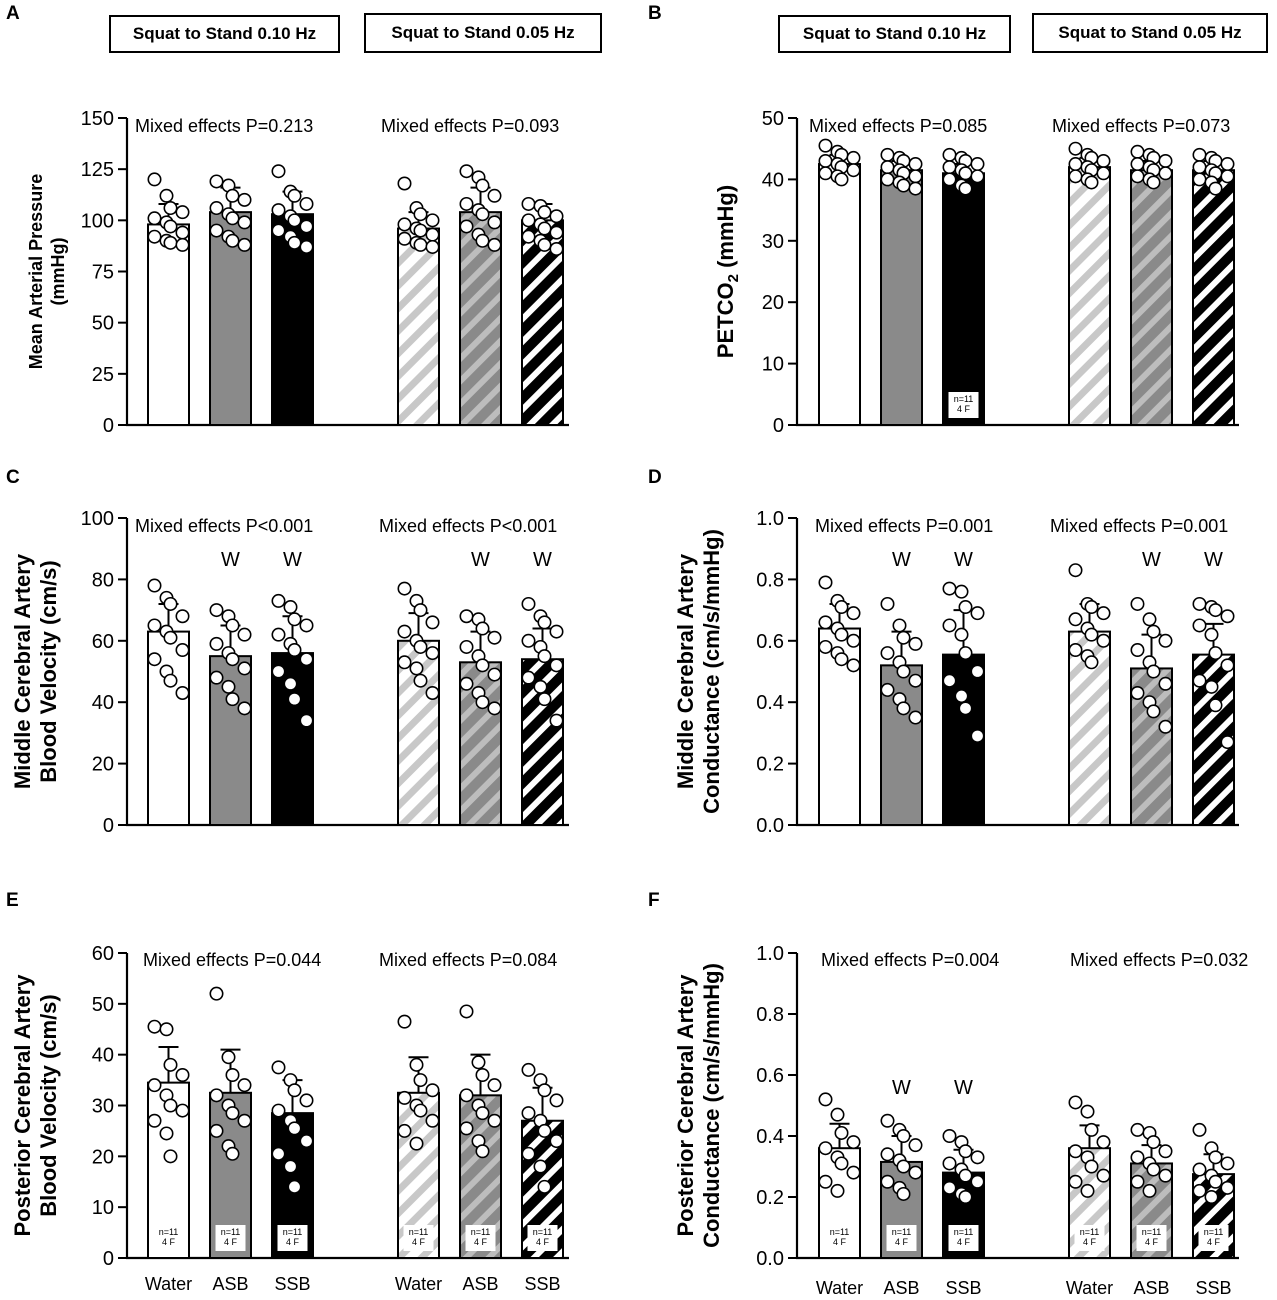 This screenshot has width=1277, height=1300. What do you see at coordinates (685, 1105) in the screenshot?
I see `y-axis-label-f-1: Posterior Cerebral Artery` at bounding box center [685, 1105].